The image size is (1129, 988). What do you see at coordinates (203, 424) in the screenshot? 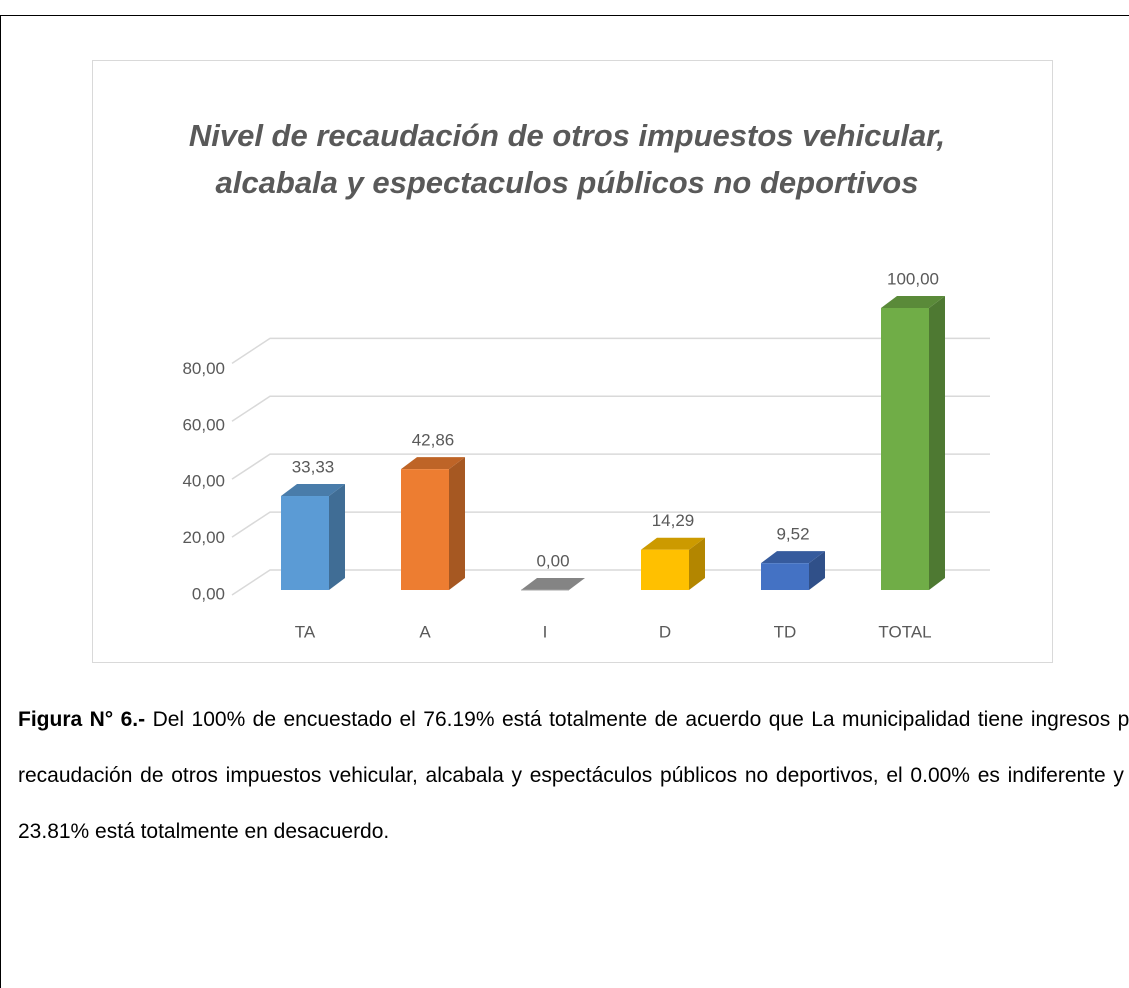
I see `y-tick-label: 60,00` at bounding box center [203, 424].